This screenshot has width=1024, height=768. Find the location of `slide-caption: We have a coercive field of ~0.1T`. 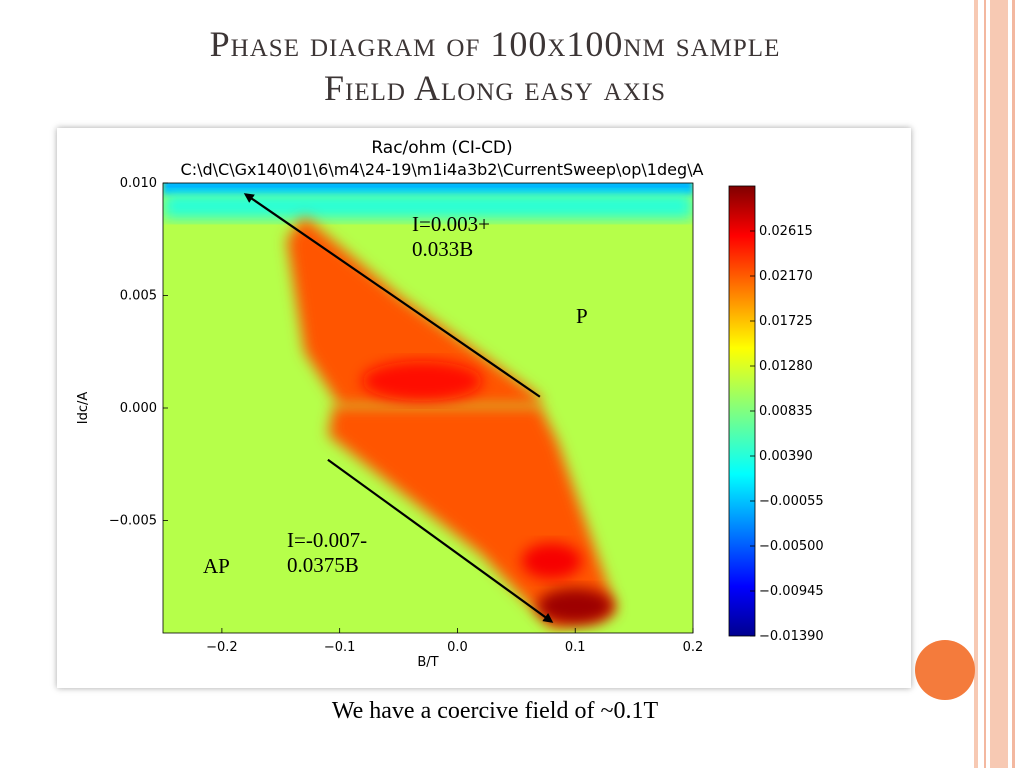

slide-caption: We have a coercive field of ~0.1T is located at coordinates (495, 711).